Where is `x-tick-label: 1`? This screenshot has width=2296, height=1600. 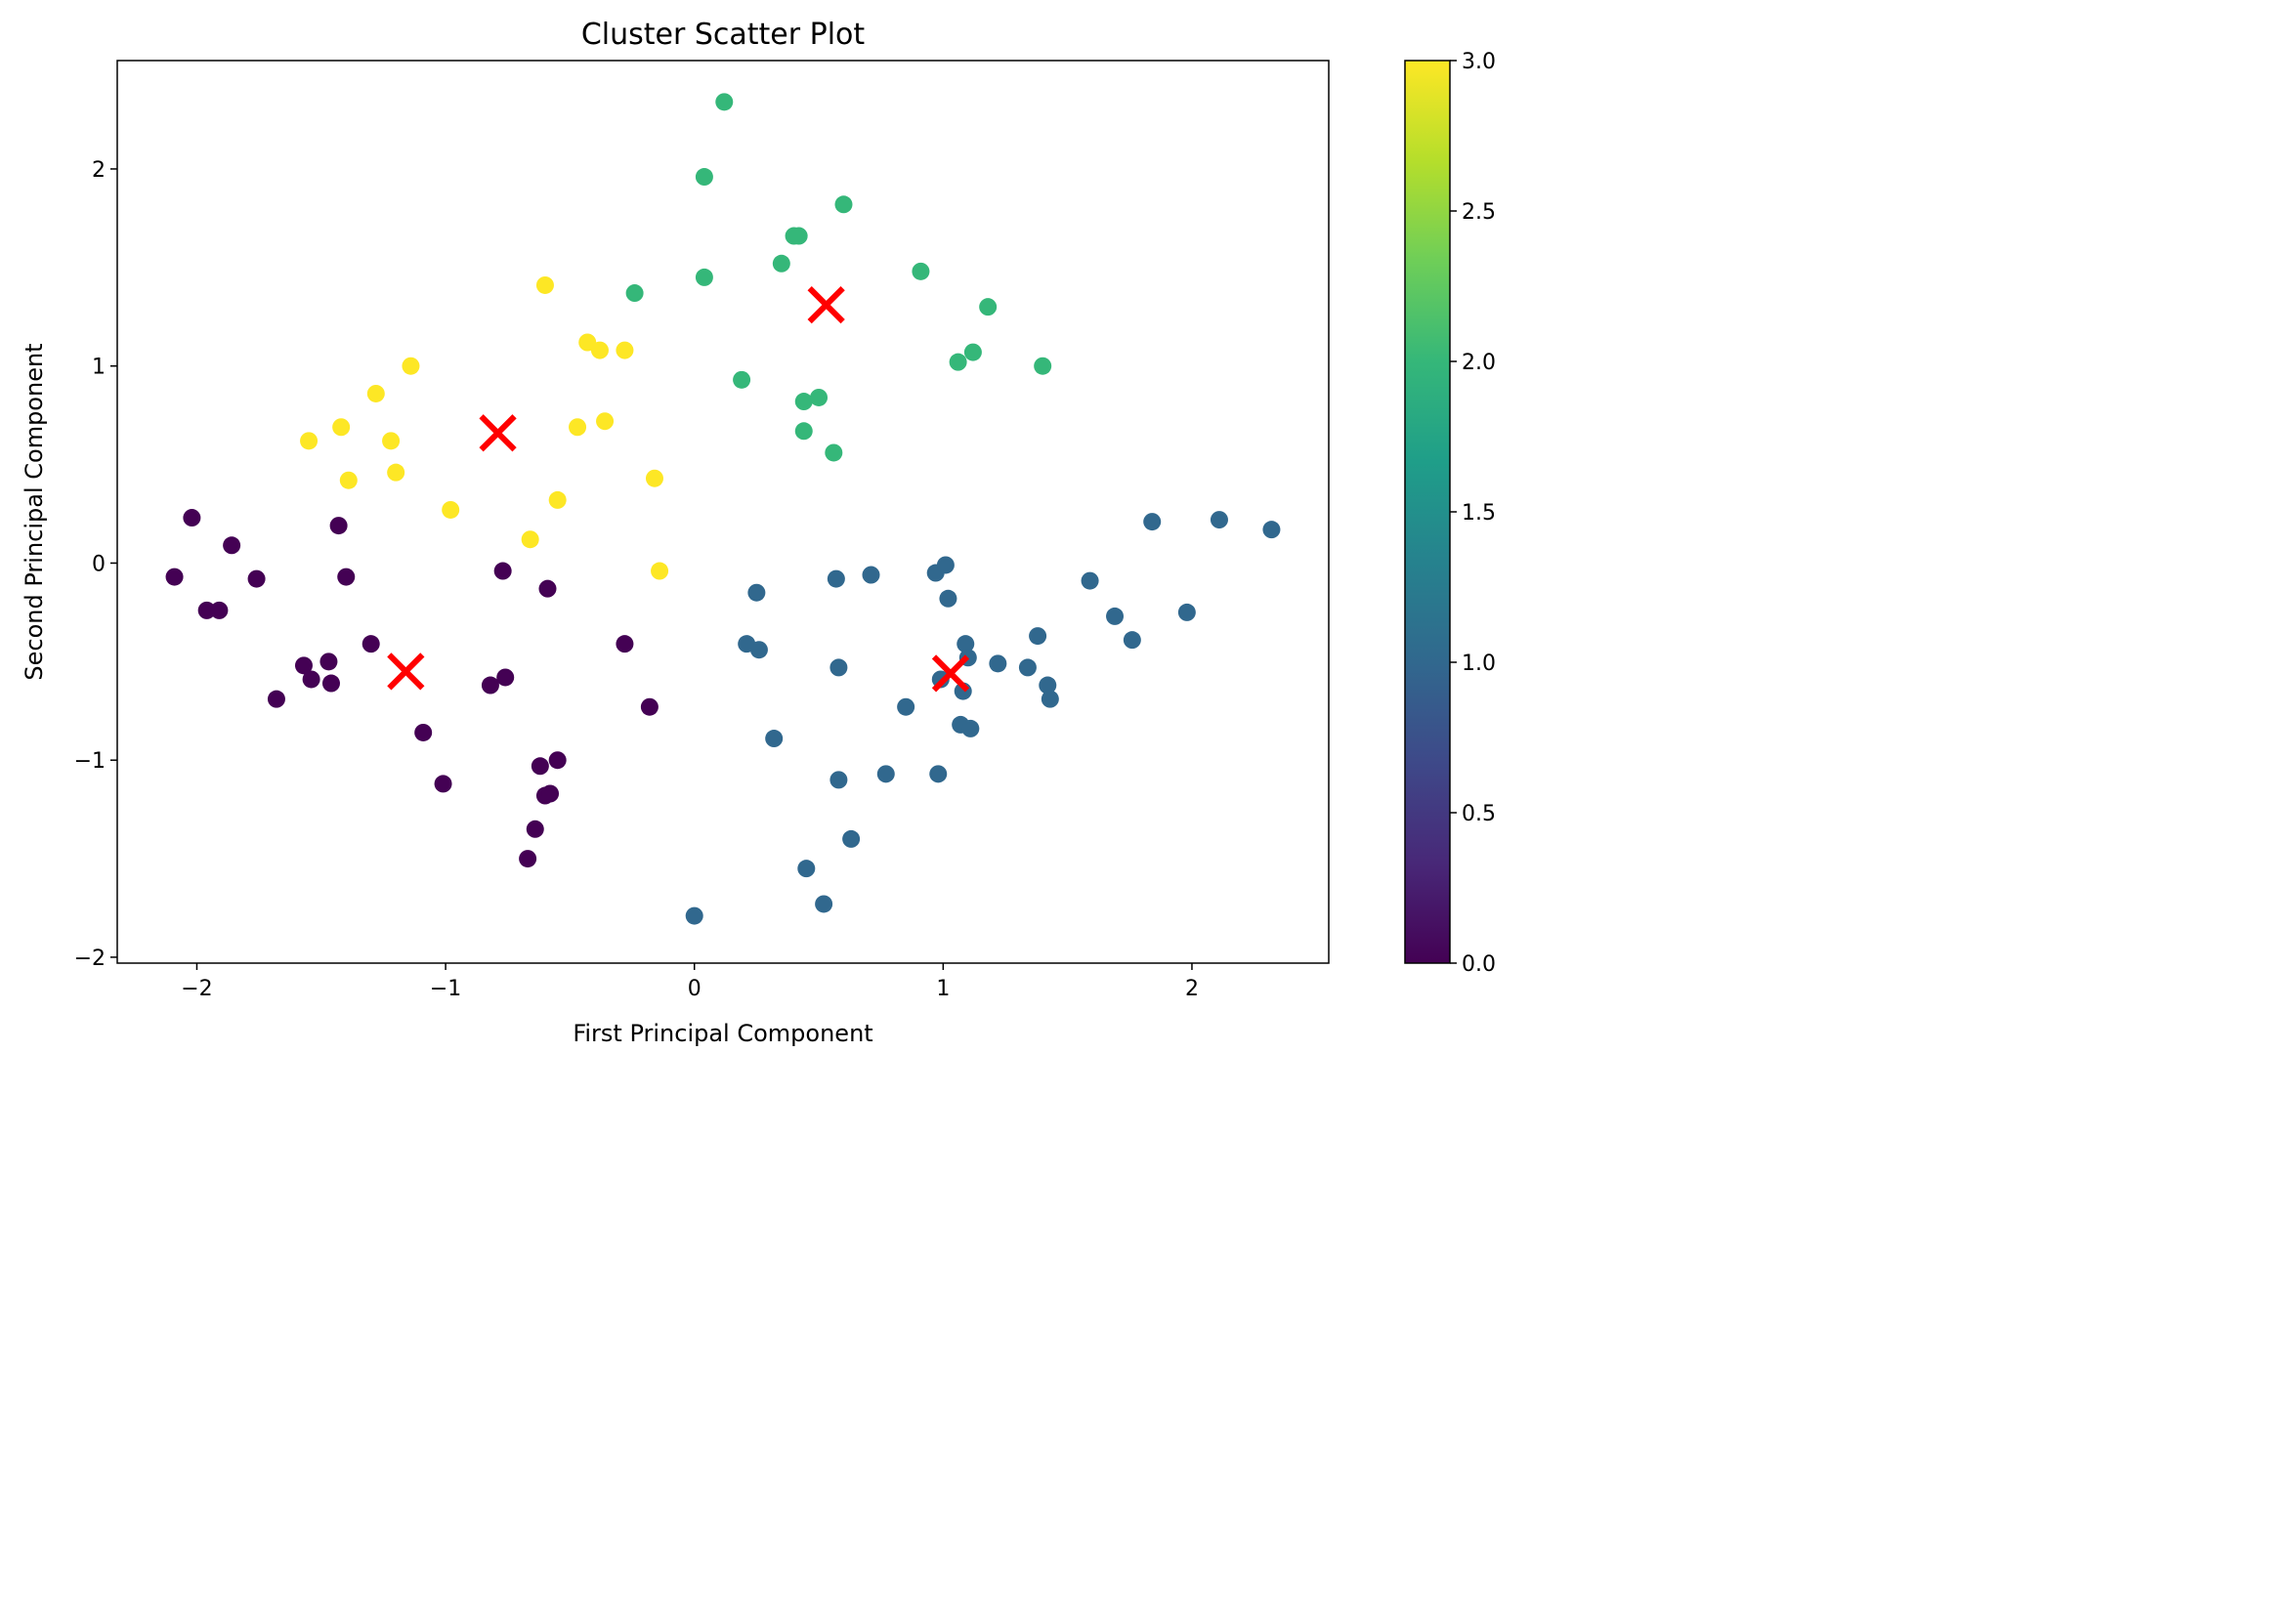
x-tick-label: 1 is located at coordinates (943, 989).